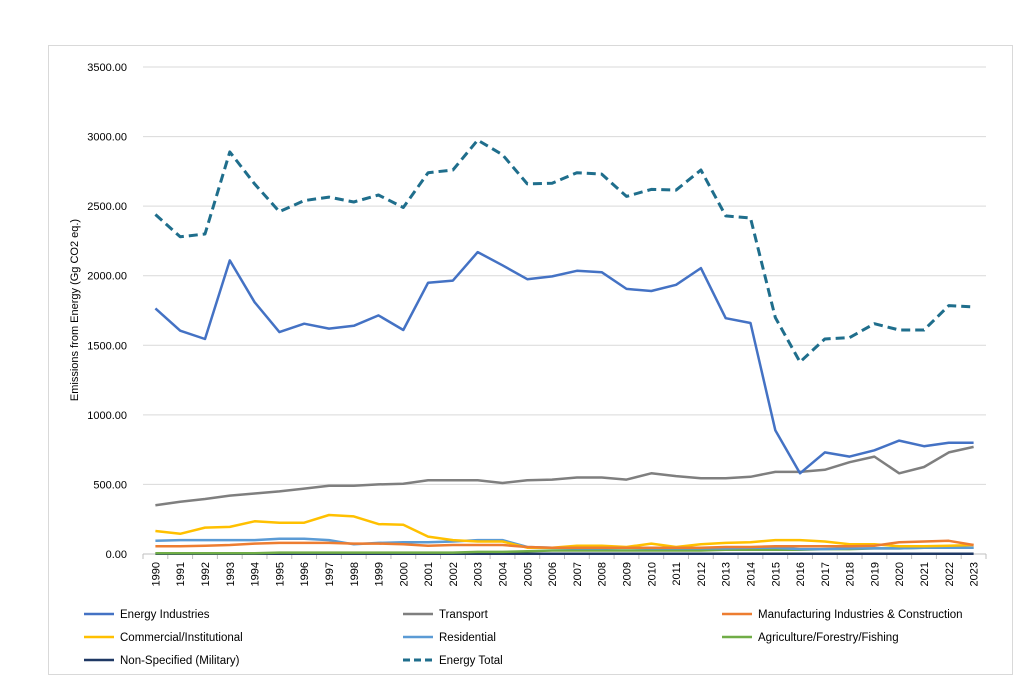 The width and height of the screenshot is (1024, 692). Describe the element at coordinates (305, 574) in the screenshot. I see `x-tick-label: 1996` at that location.